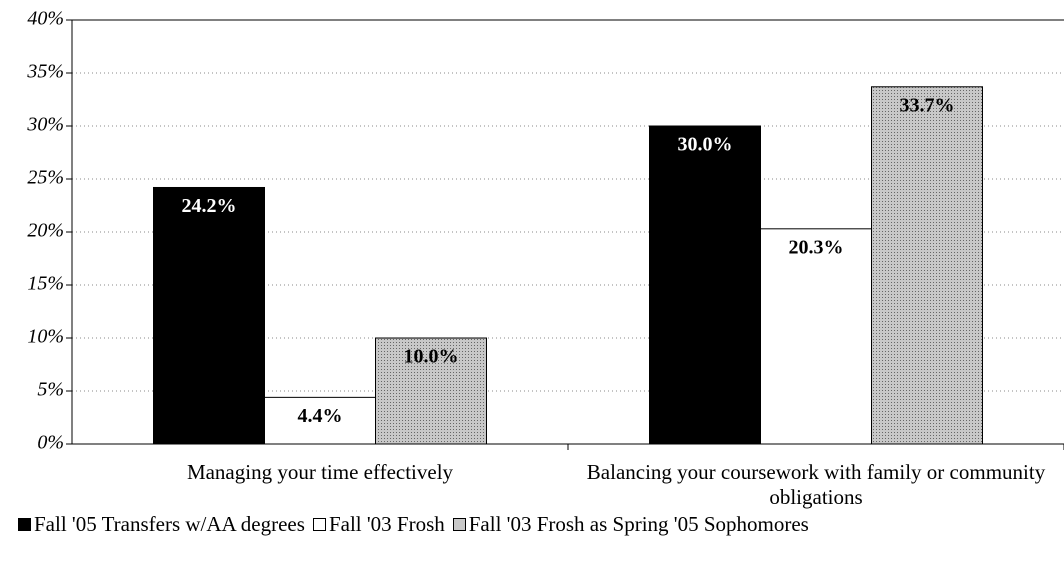  I want to click on y-tick-label: 30%, so click(45, 125).